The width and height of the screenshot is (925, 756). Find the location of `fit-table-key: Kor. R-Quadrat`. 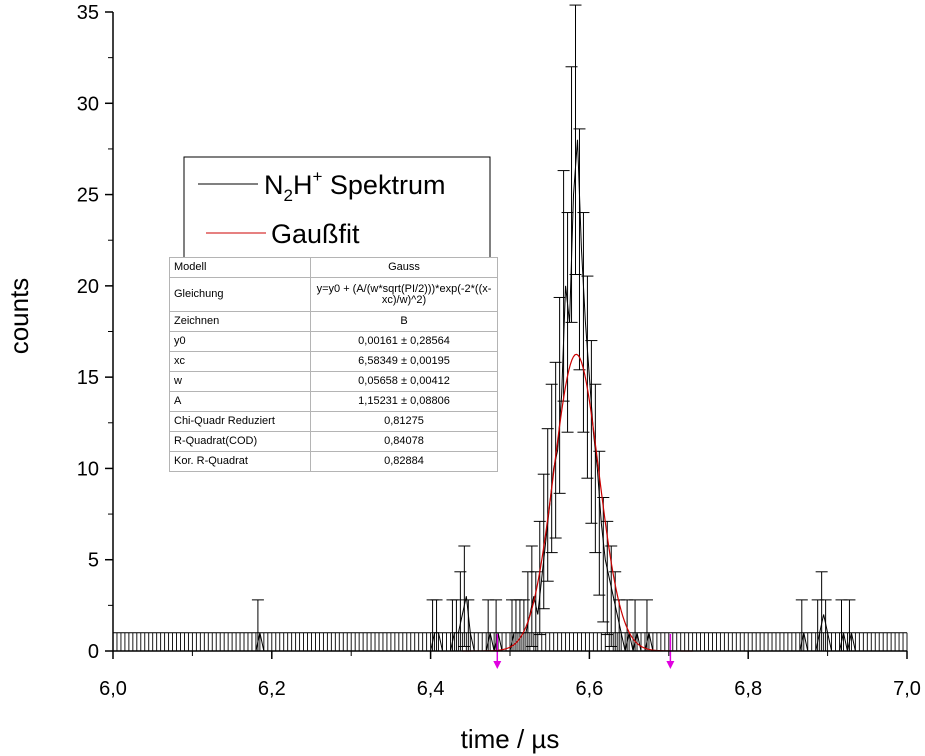

fit-table-key: Kor. R-Quadrat is located at coordinates (240, 461).